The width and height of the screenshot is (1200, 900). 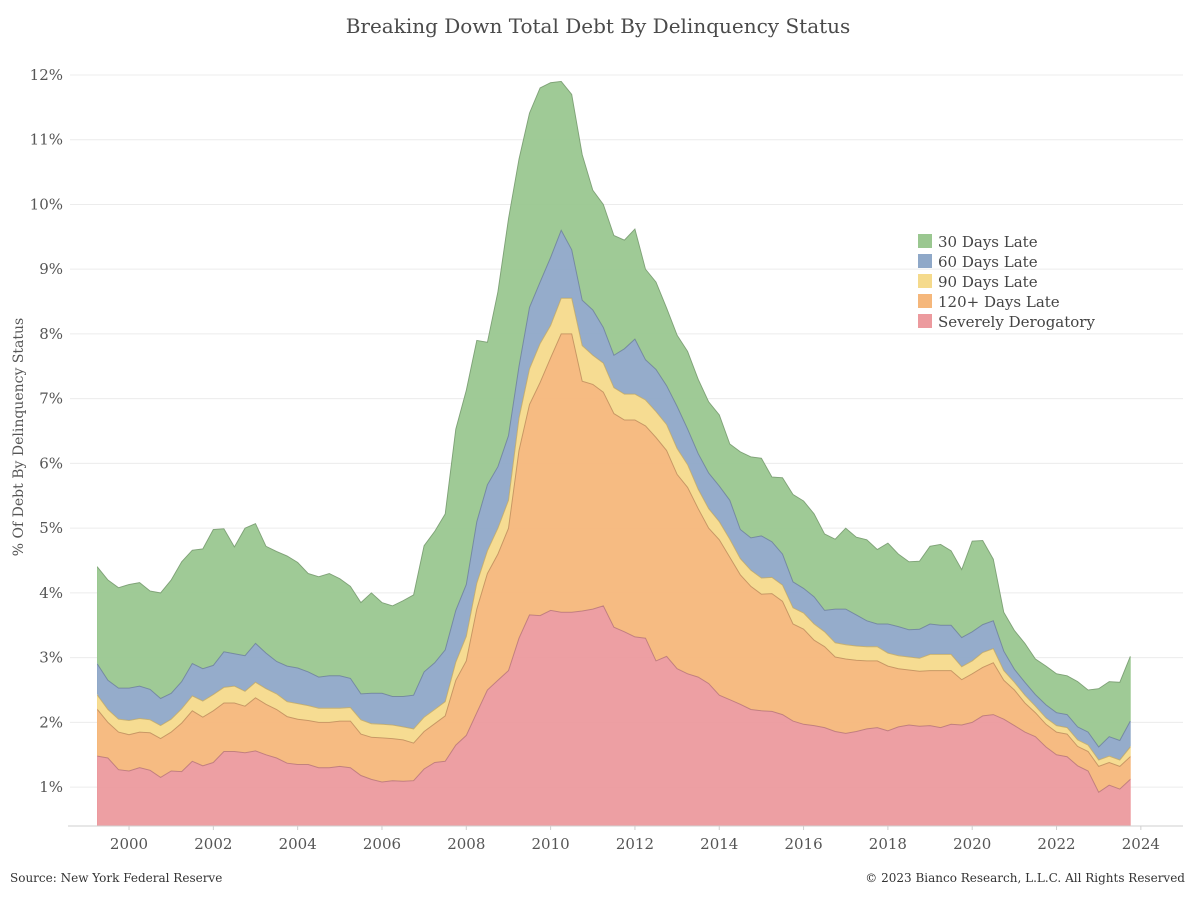 I want to click on y-tick-label: 8%, so click(x=51, y=334).